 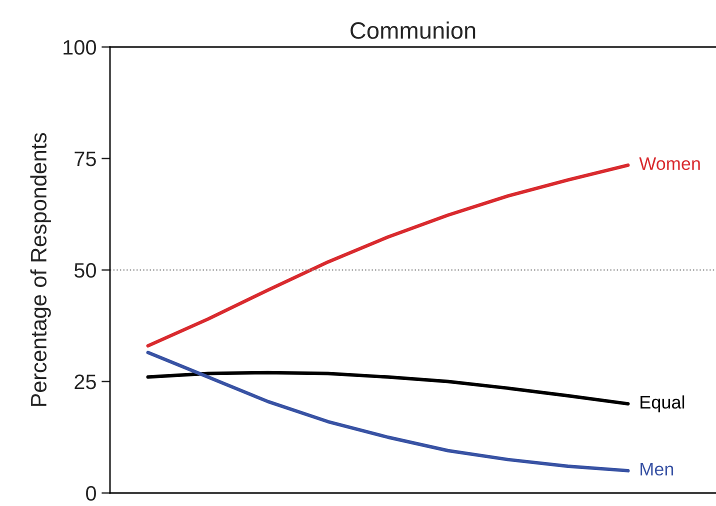 What do you see at coordinates (388, 388) in the screenshot?
I see `line-series` at bounding box center [388, 388].